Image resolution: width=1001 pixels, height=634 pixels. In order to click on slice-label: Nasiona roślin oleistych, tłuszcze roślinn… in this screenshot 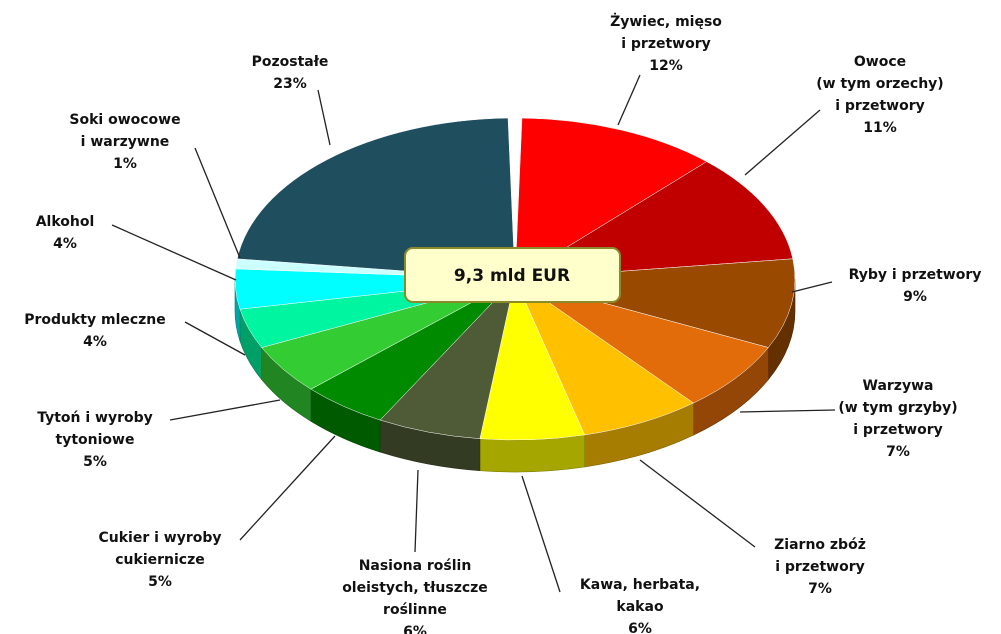, I will do `click(415, 588)`.